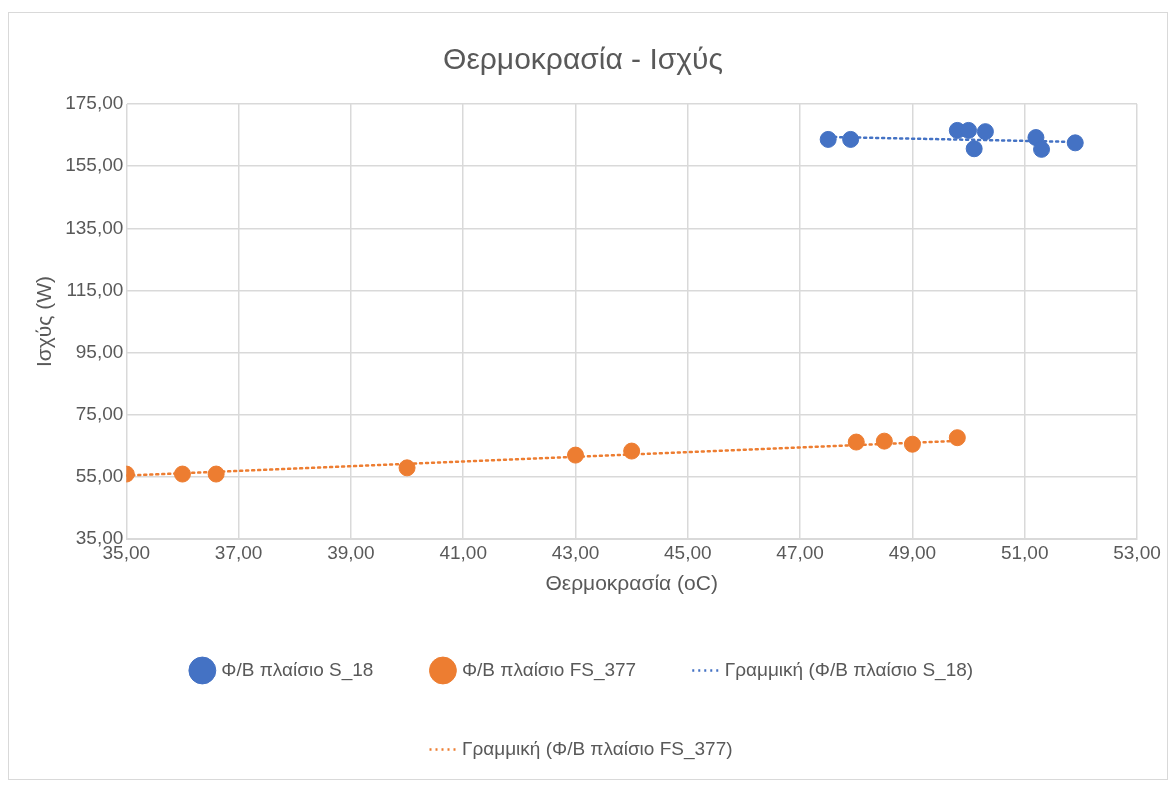 The width and height of the screenshot is (1176, 785). I want to click on x-tick-label: 51,00, so click(1024, 552).